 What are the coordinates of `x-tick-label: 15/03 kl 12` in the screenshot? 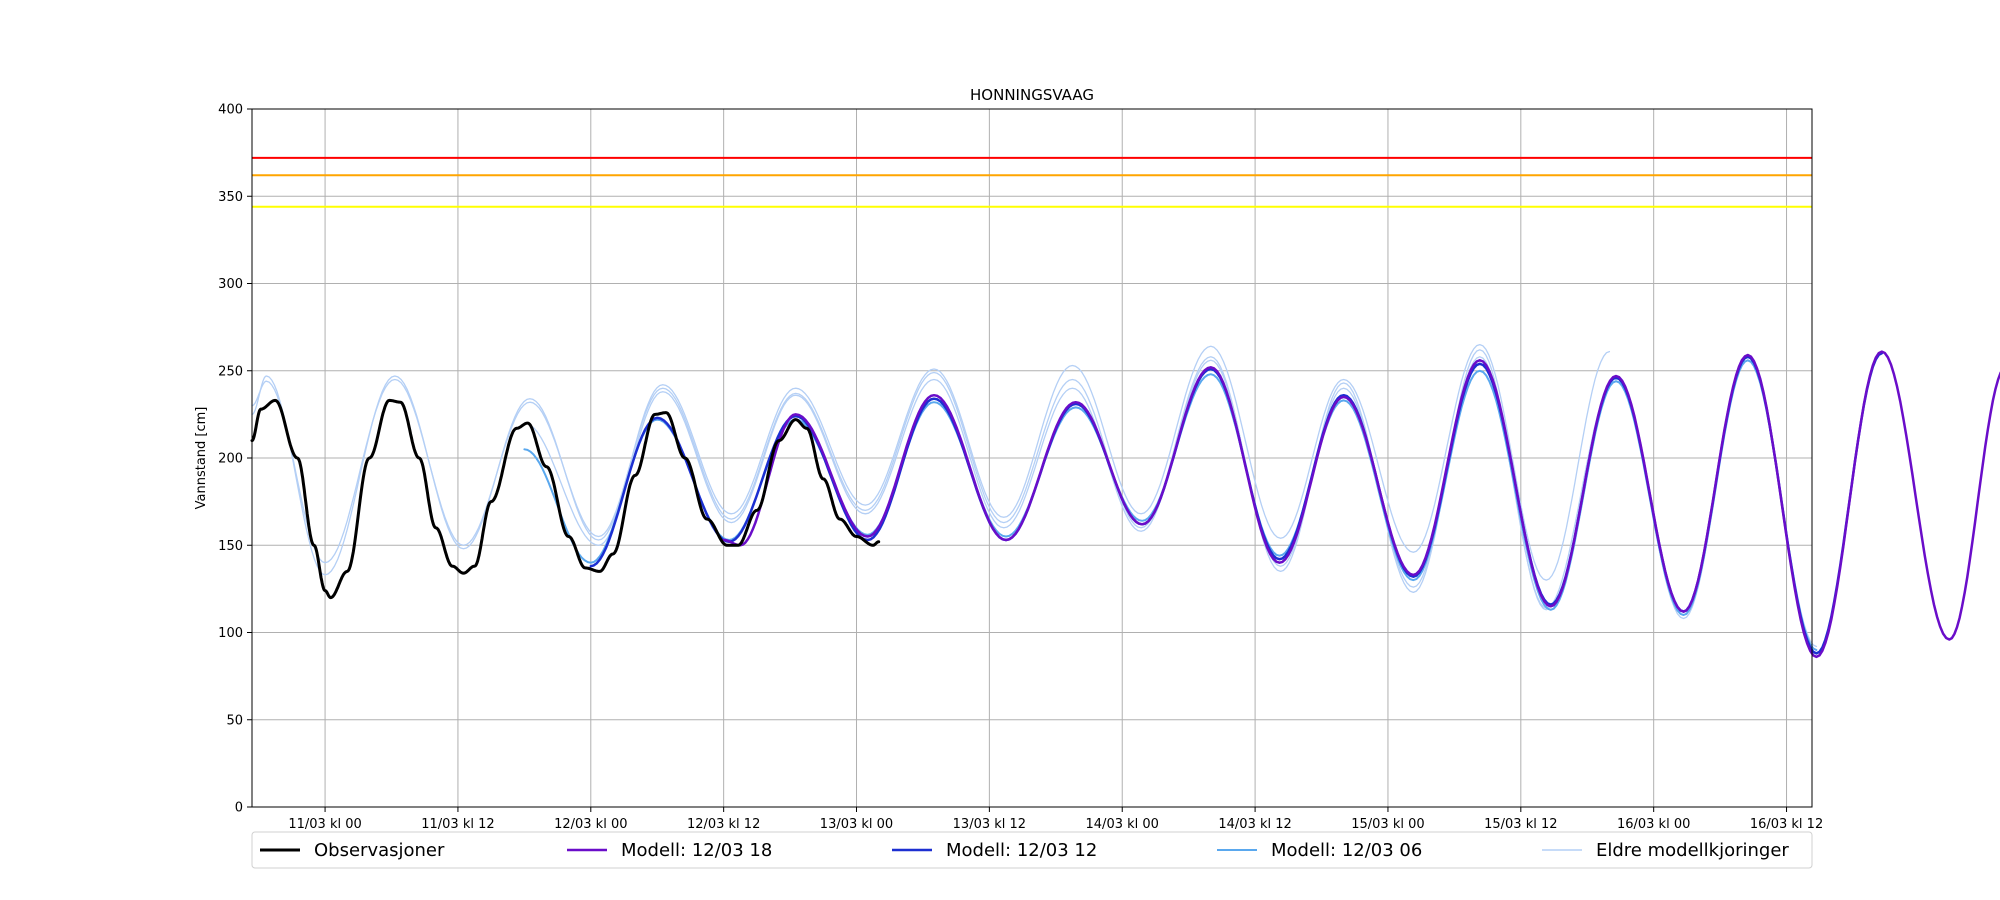 It's located at (1520, 824).